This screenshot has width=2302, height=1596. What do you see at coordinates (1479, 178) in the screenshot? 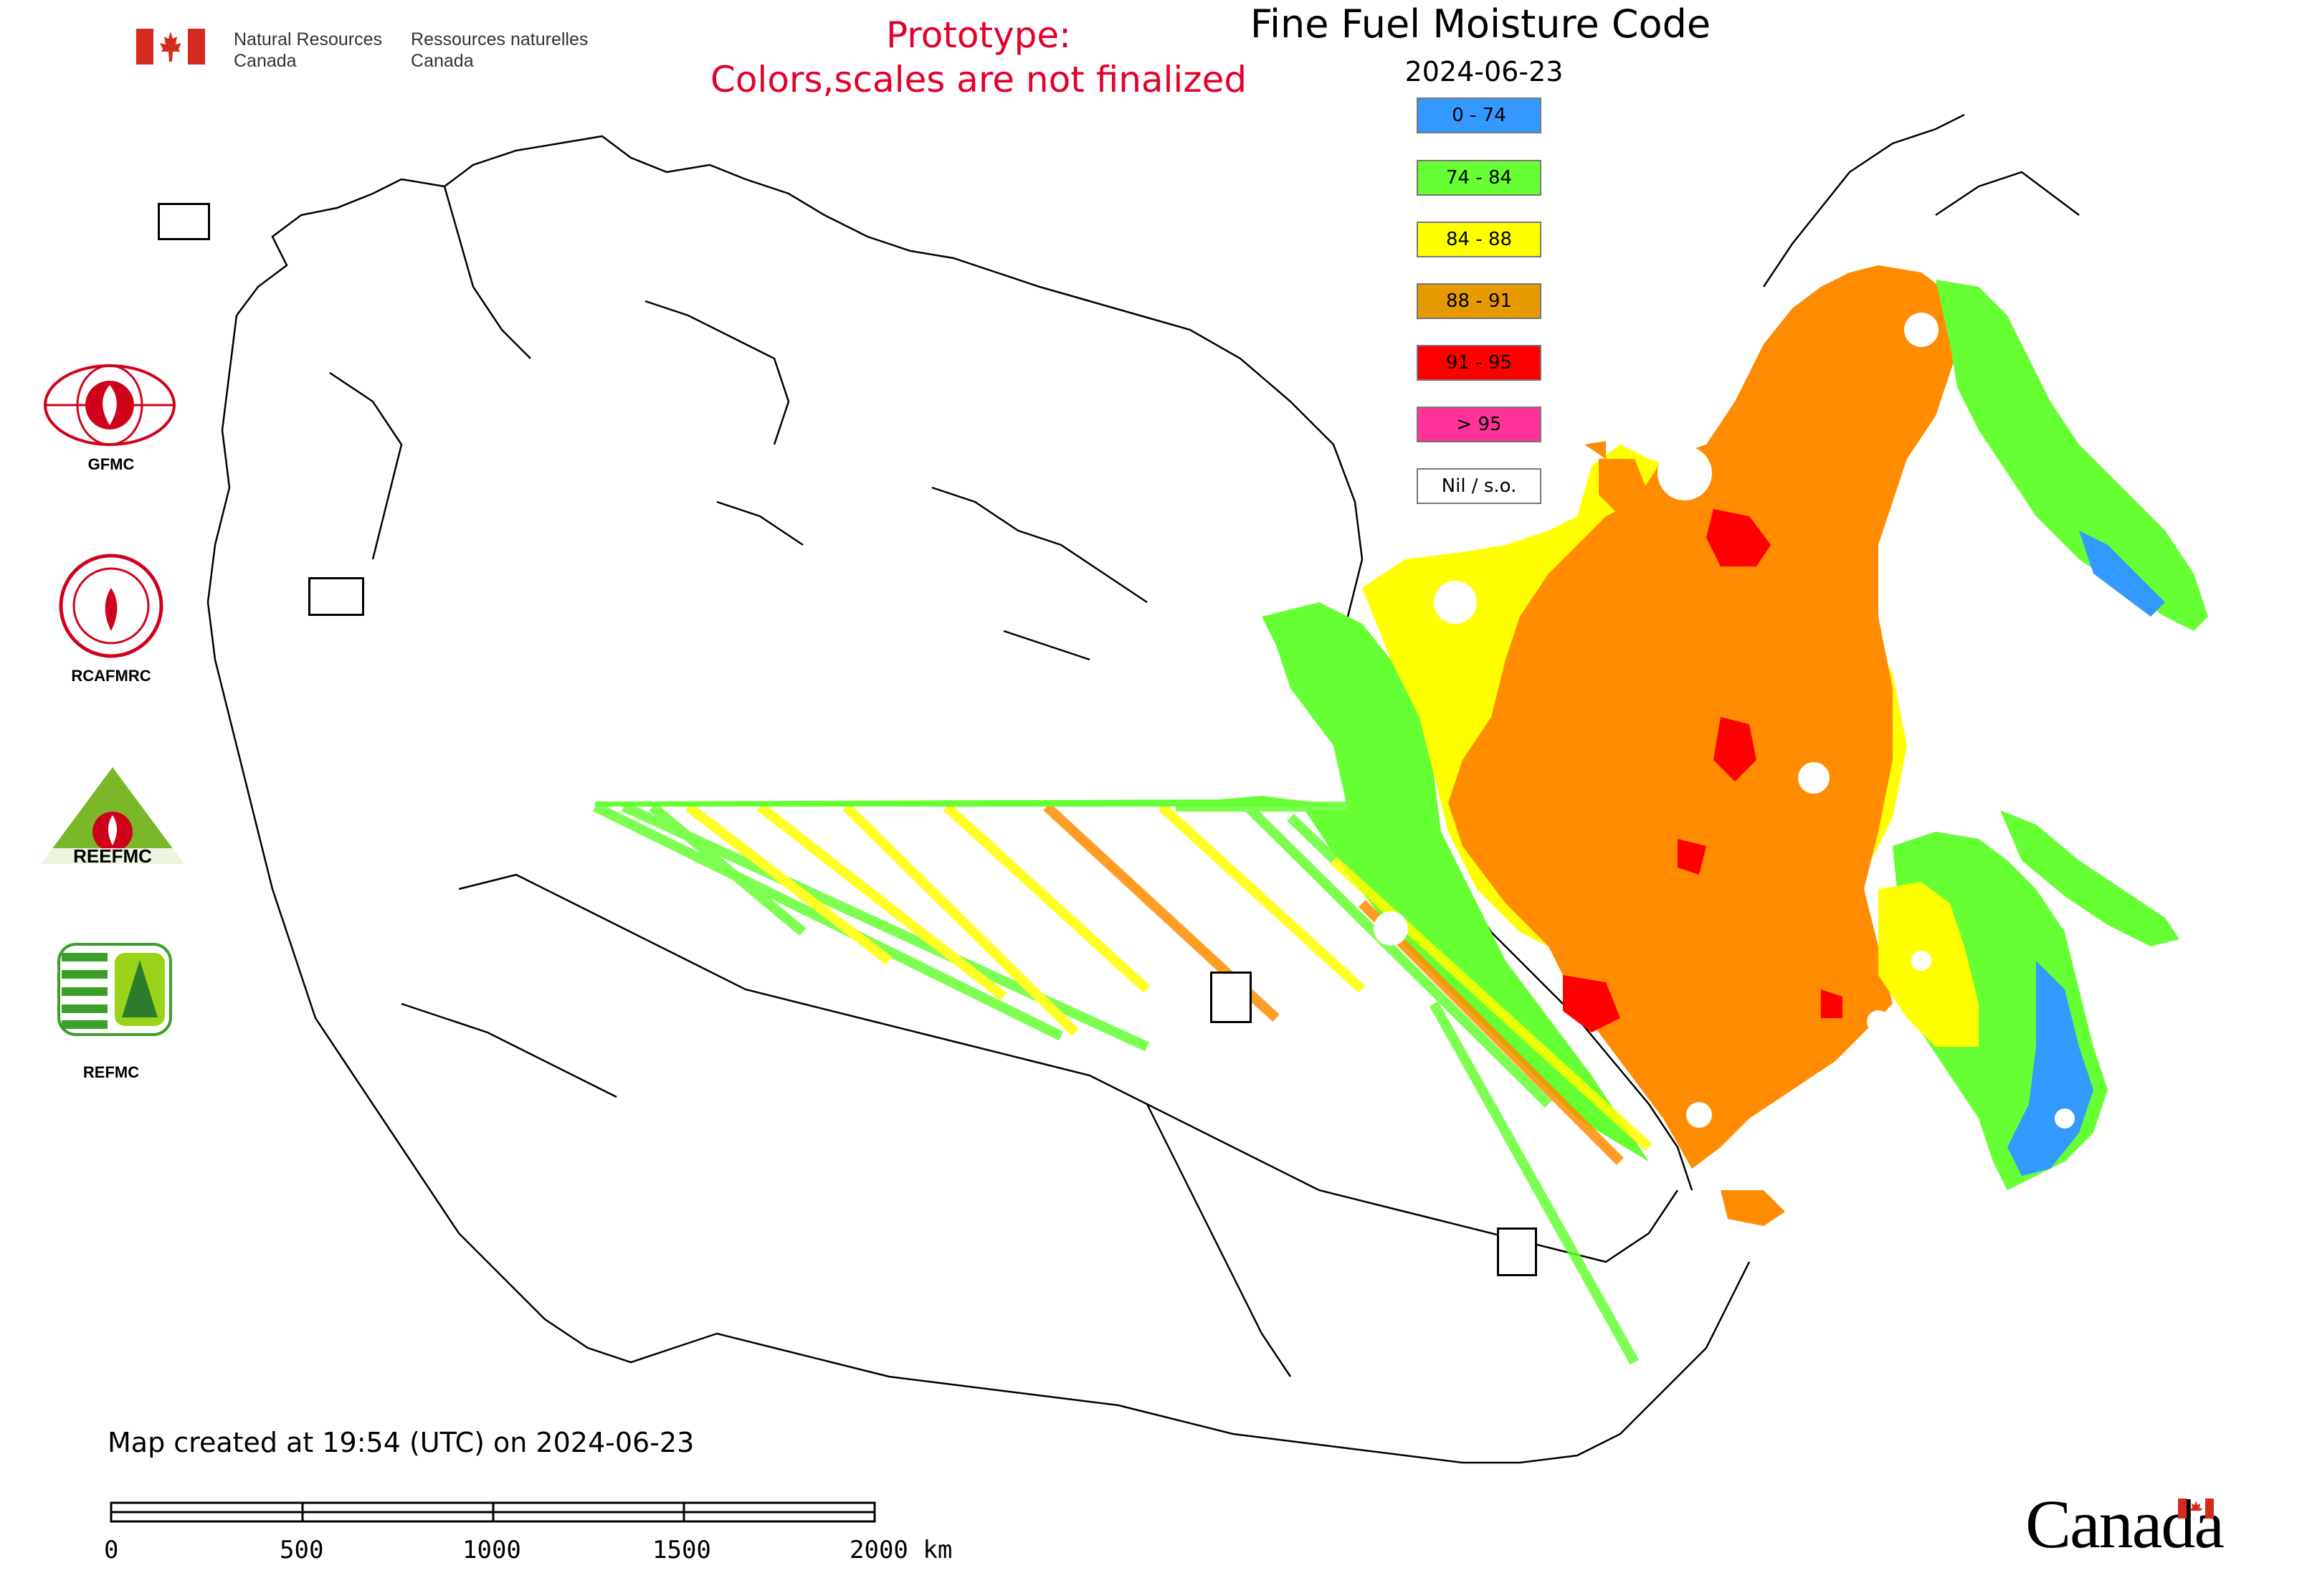
I see `legend-item: 74 - 84` at bounding box center [1479, 178].